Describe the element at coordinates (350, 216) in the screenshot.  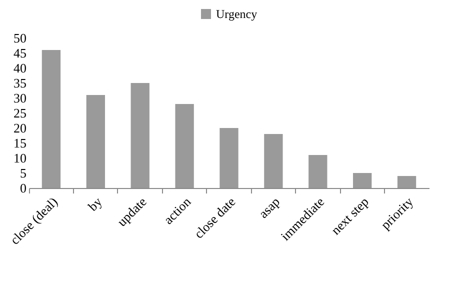
I see `x-tick-label: next step` at that location.